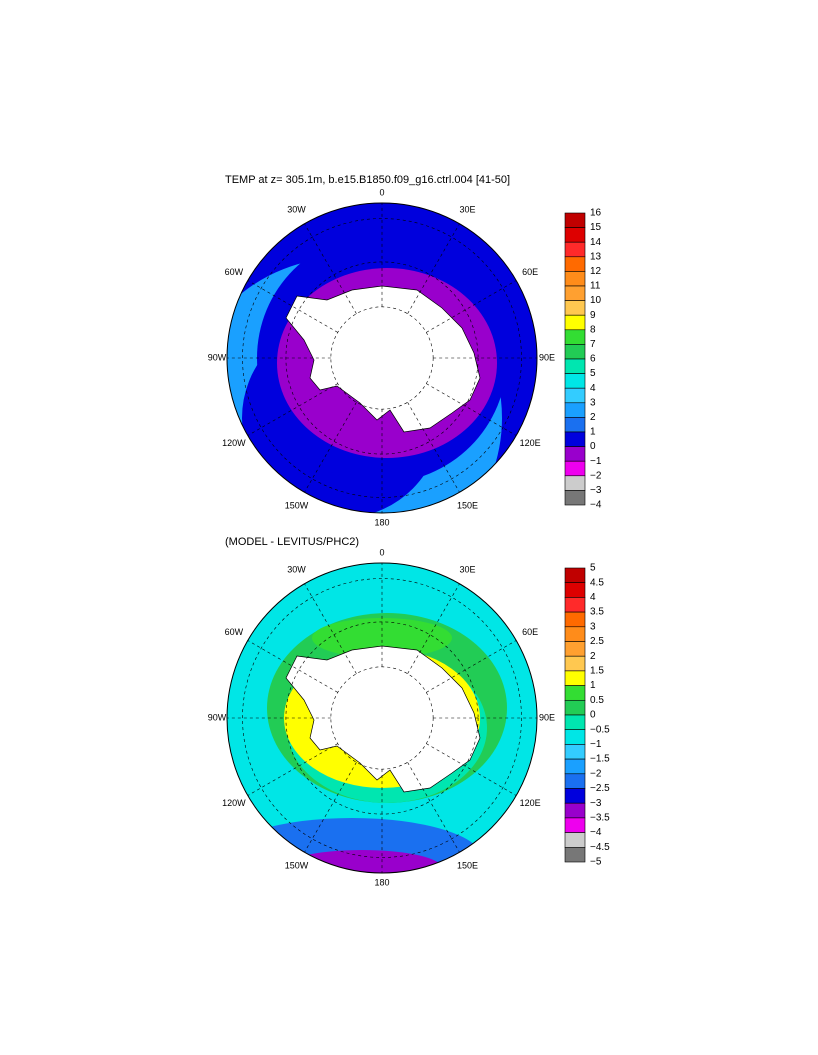 The height and width of the screenshot is (1055, 818). I want to click on neg-core, so click(362, 861).